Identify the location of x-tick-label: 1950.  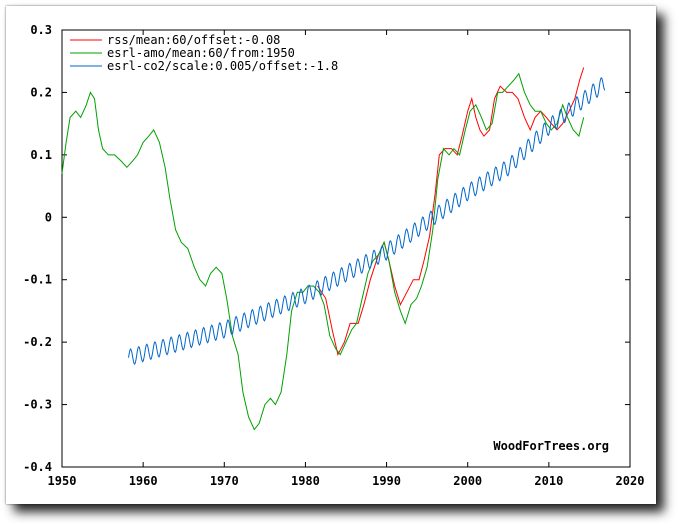
(62, 481).